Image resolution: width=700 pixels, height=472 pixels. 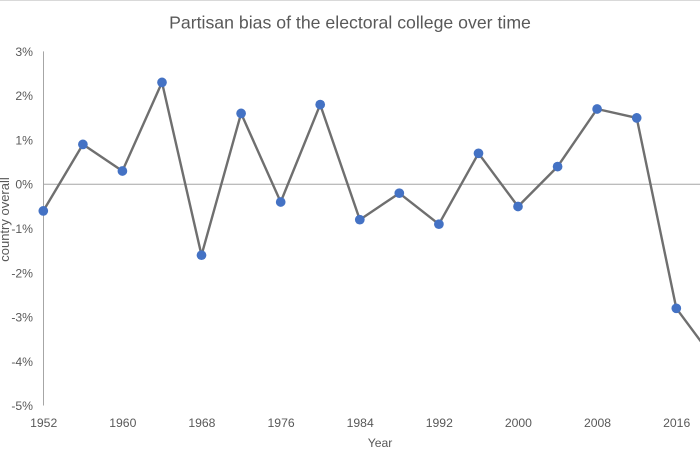 I want to click on svg-text: 0%, so click(x=24, y=185).